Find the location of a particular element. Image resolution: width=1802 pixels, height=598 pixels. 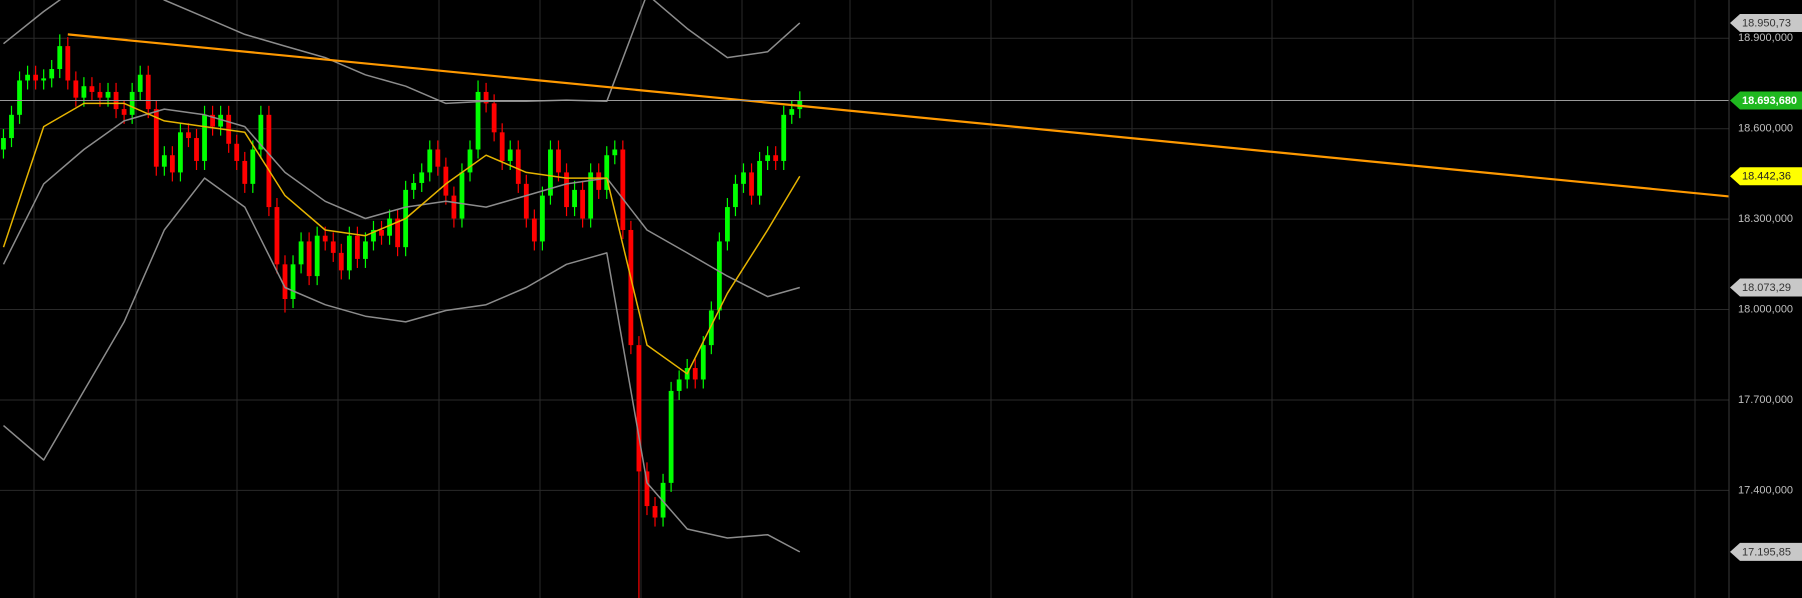

price-marker-label: 18.693,680 is located at coordinates (1769, 101).